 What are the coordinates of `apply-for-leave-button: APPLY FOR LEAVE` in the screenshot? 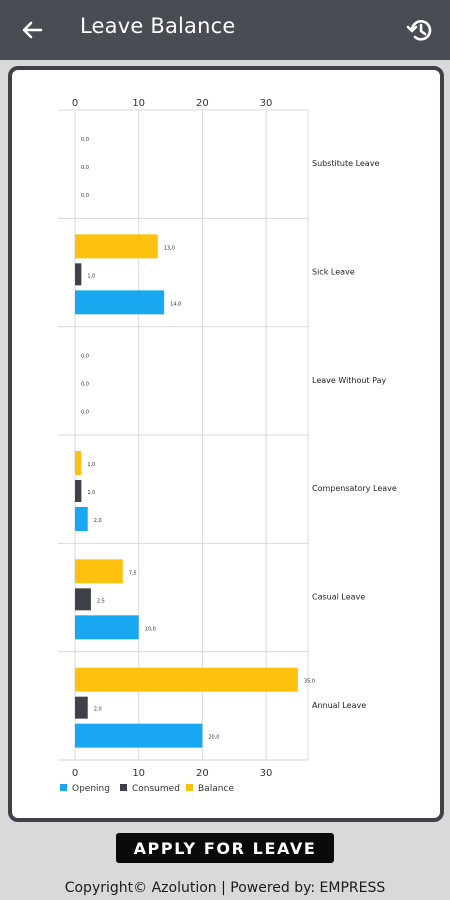 It's located at (225, 848).